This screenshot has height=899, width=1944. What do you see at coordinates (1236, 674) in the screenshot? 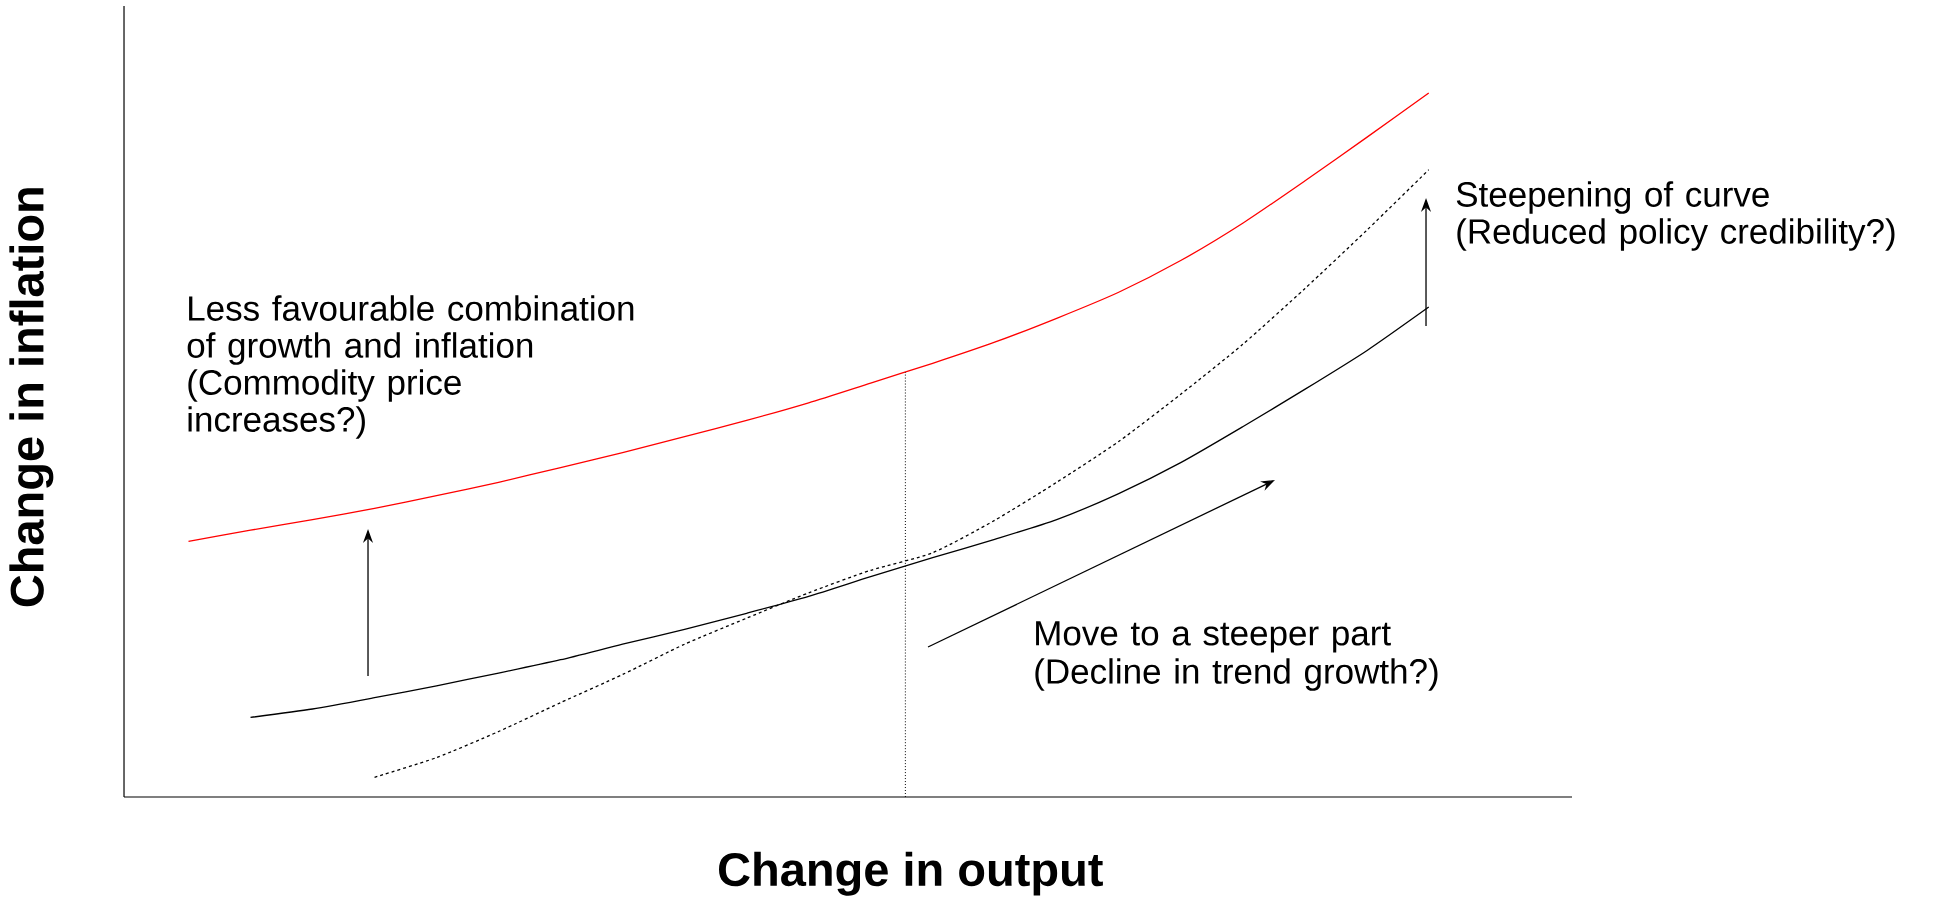
I see `annotation: (Decline in trend growth?)` at bounding box center [1236, 674].